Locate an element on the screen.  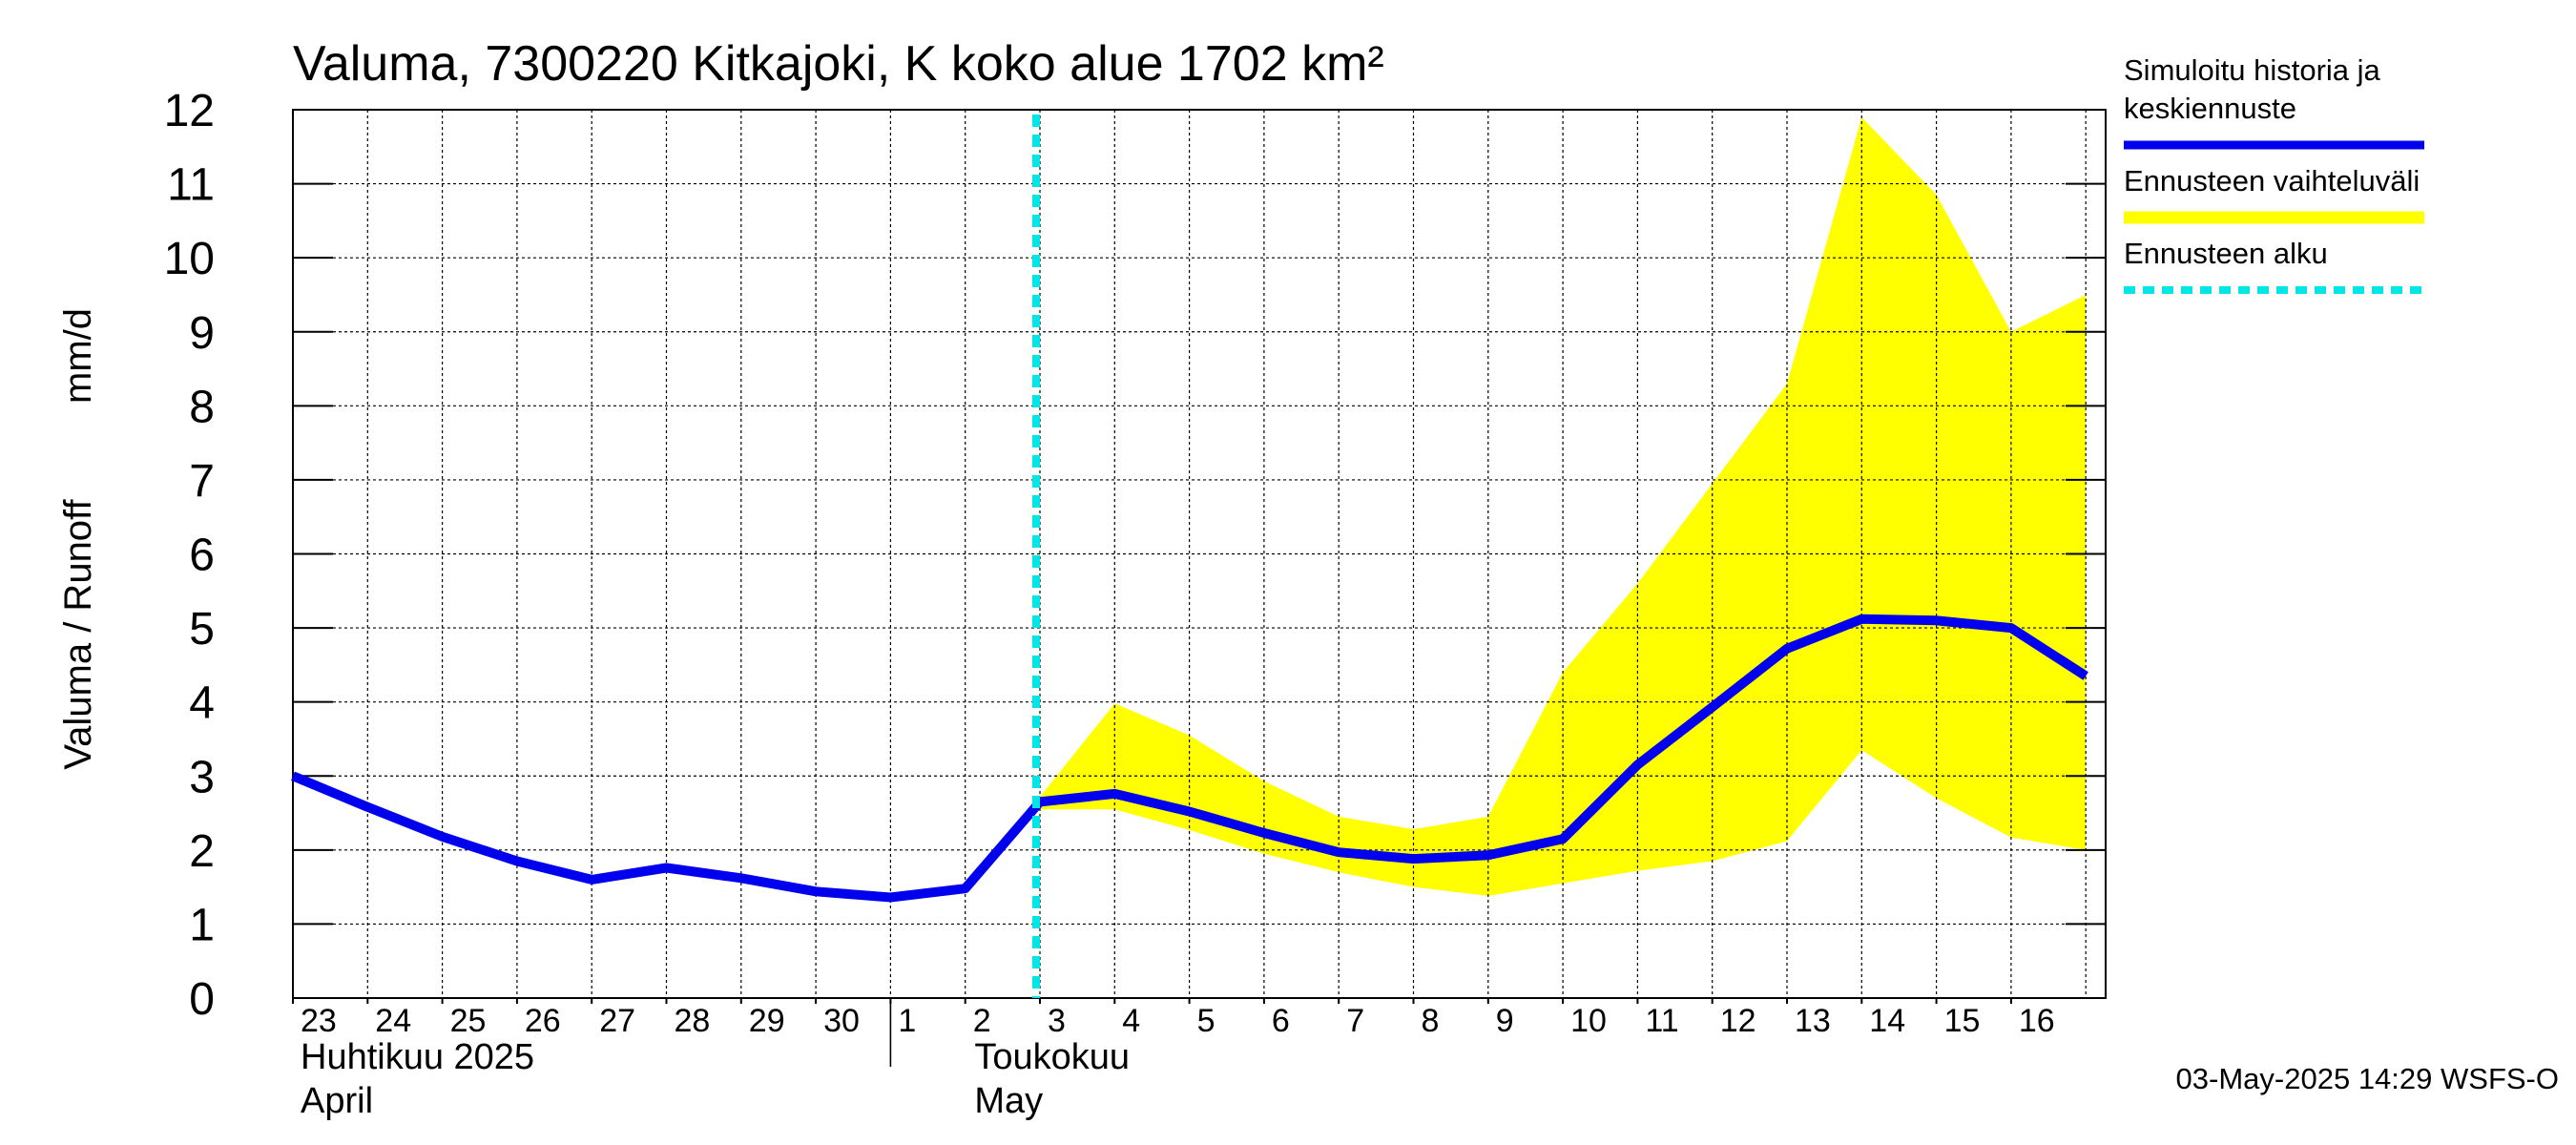
y-tick-label: 7 is located at coordinates (202, 482).